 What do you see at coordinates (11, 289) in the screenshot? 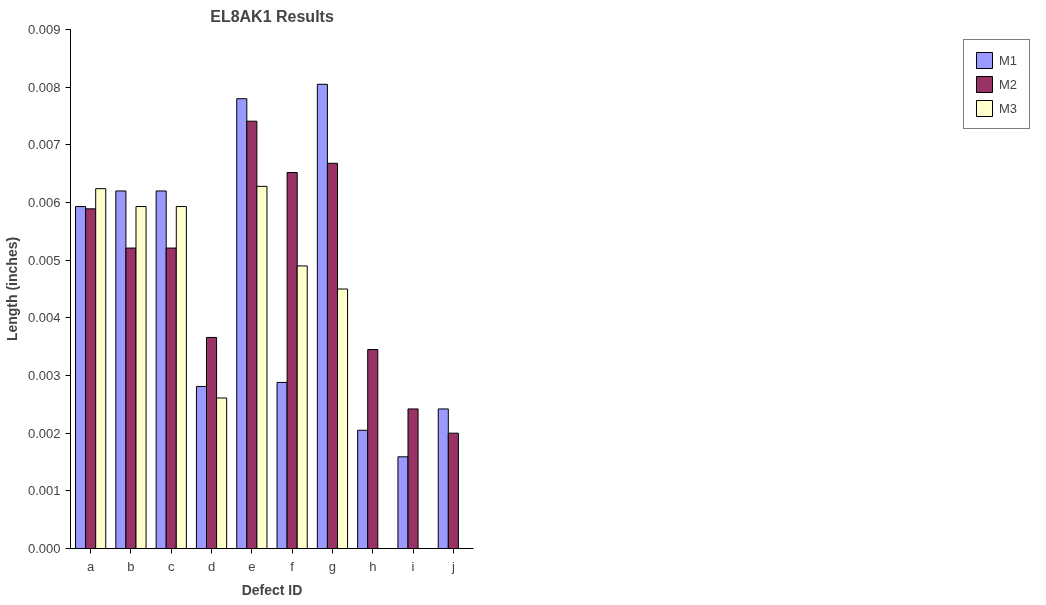
I see `y-axis-title: Length (inches)` at bounding box center [11, 289].